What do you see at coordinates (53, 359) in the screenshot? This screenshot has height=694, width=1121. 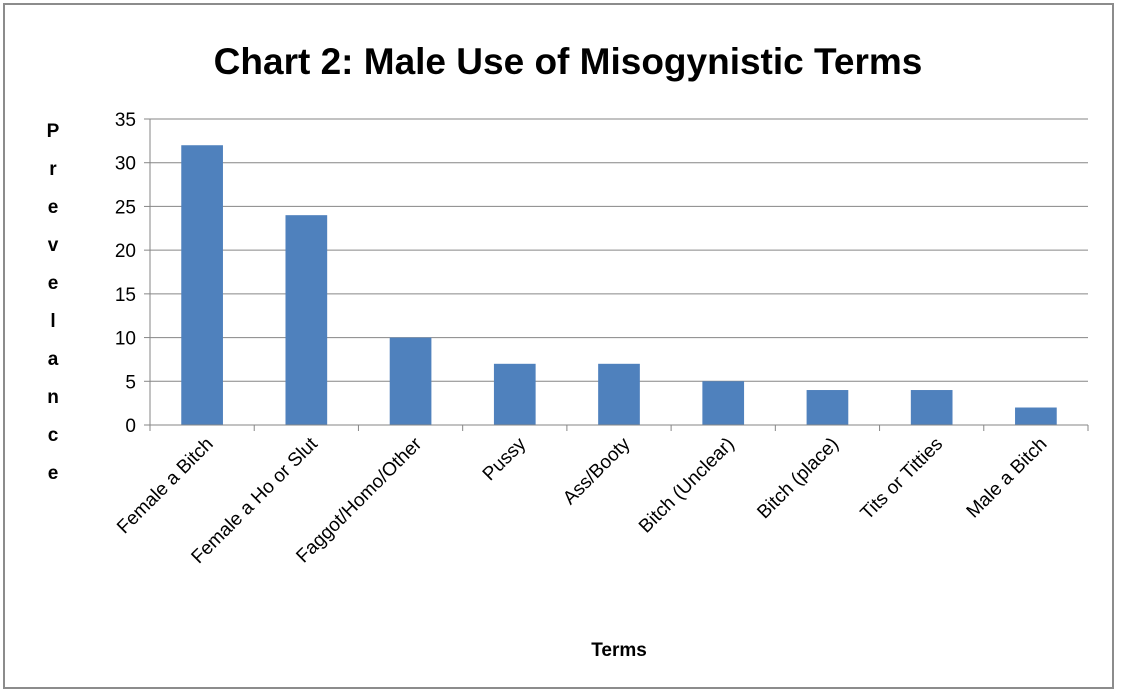 I see `y-axis-title-letter: a` at bounding box center [53, 359].